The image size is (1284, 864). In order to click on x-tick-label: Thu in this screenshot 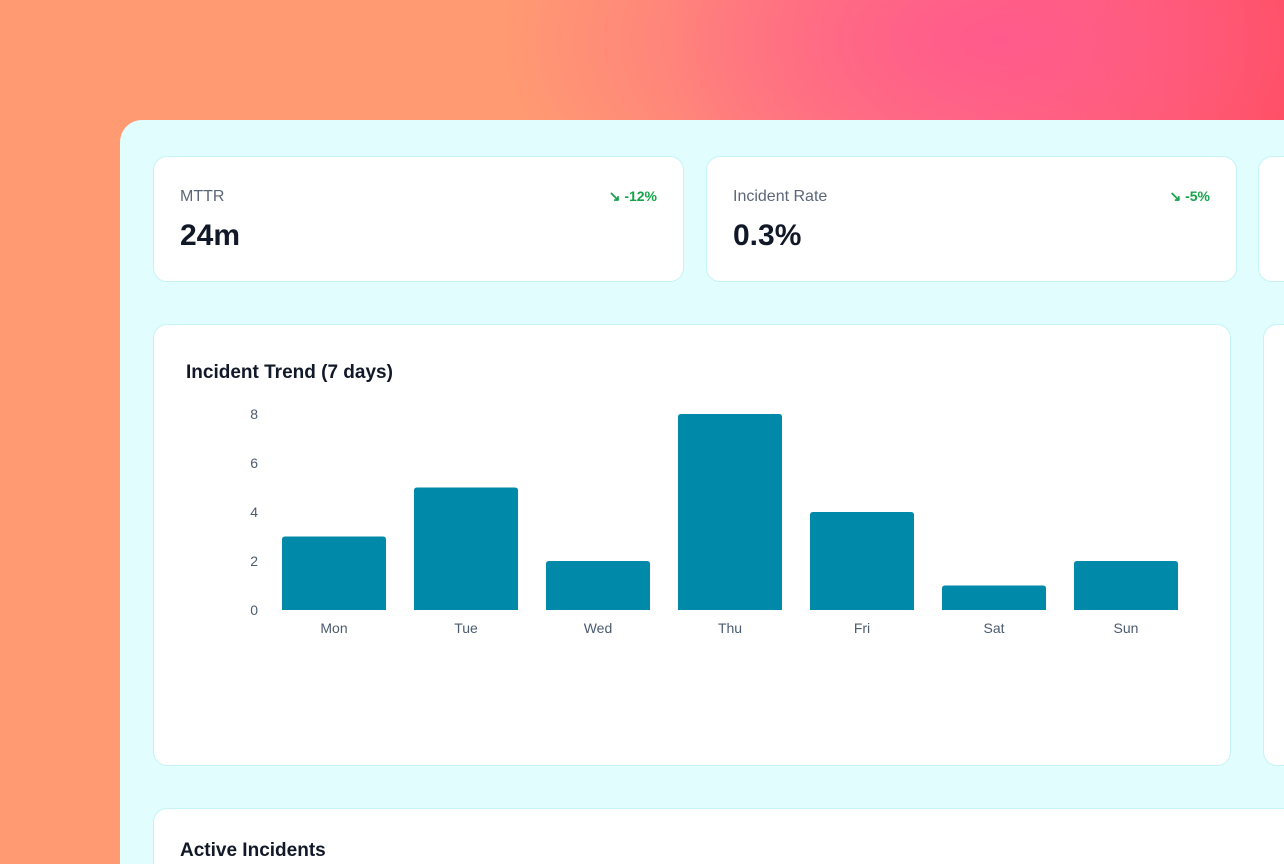, I will do `click(730, 628)`.